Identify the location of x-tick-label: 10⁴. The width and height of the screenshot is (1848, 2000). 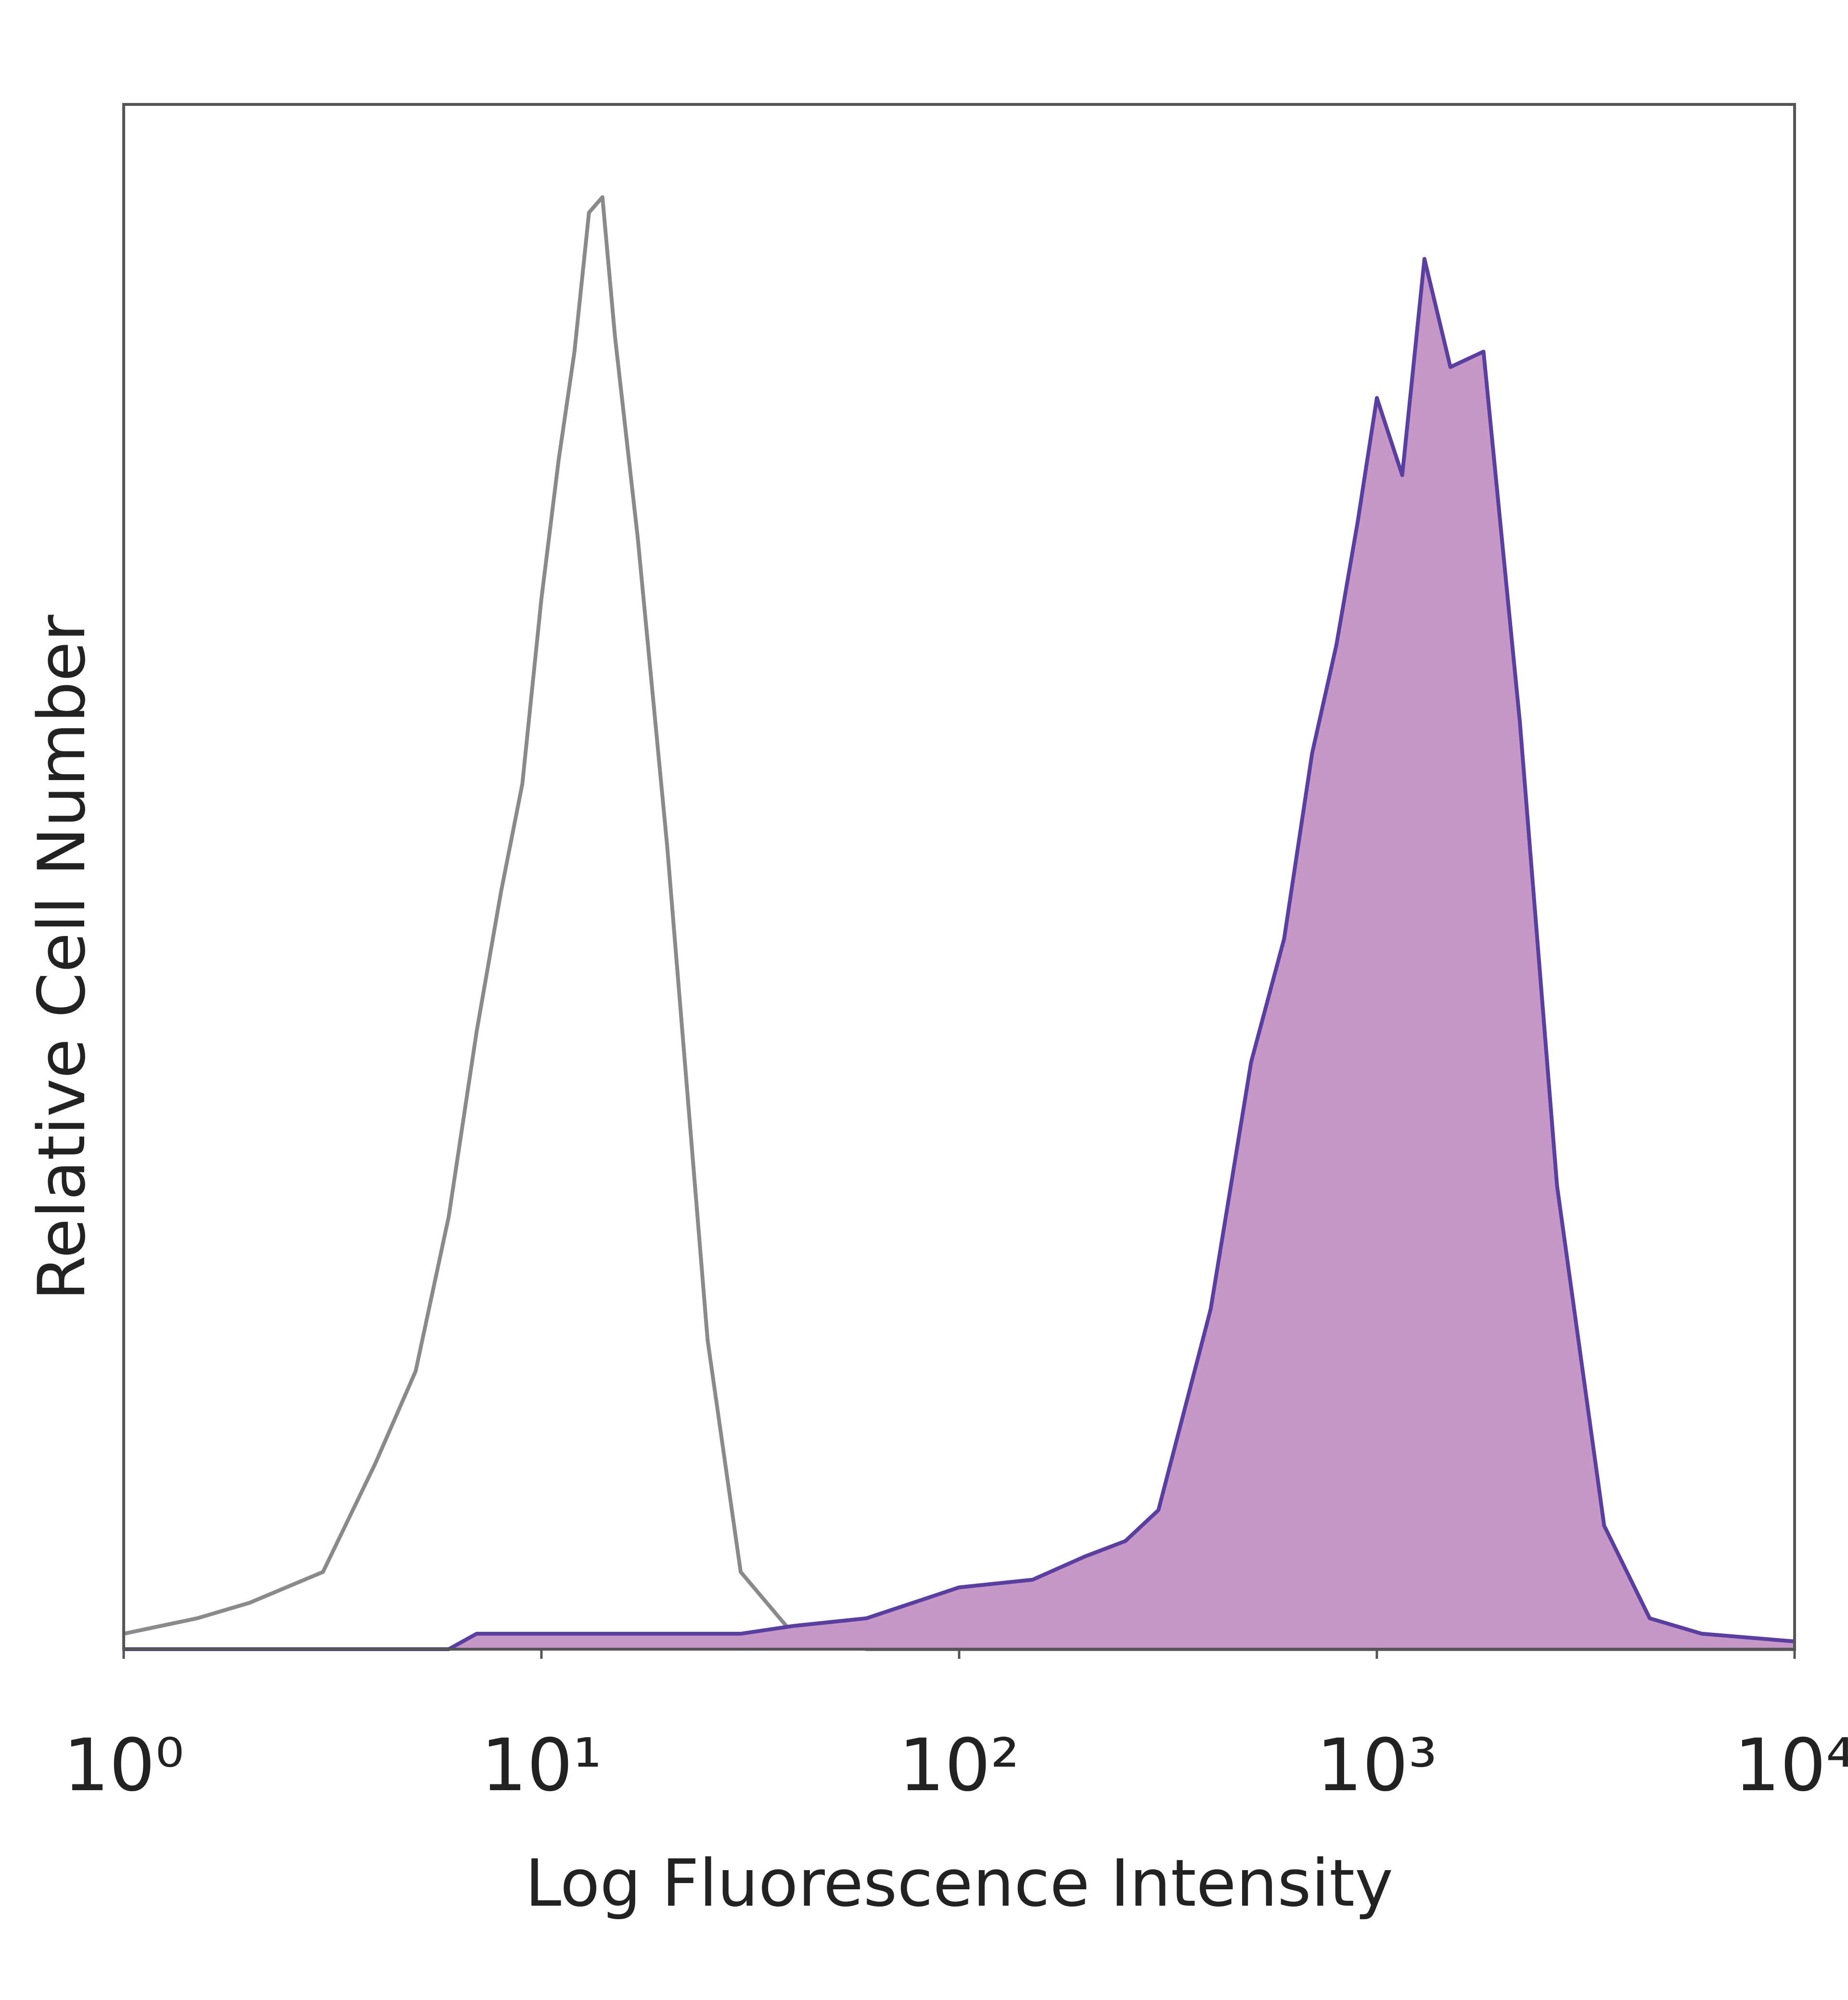
(1791, 1766).